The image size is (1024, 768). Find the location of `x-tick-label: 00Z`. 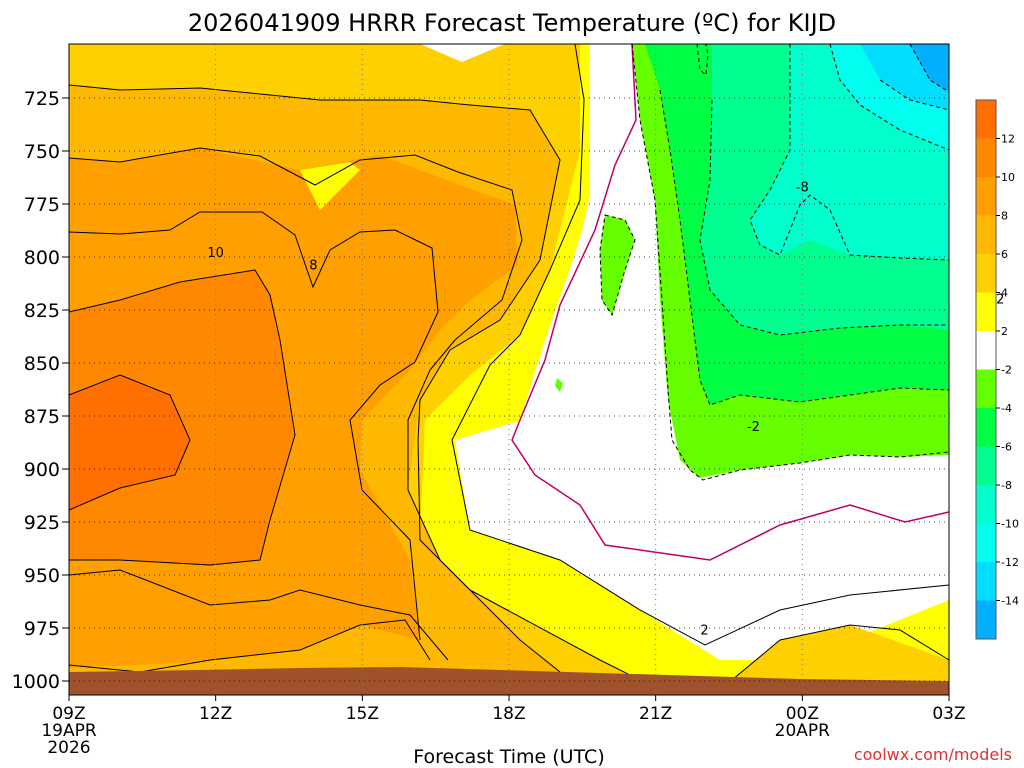

x-tick-label: 00Z is located at coordinates (802, 714).